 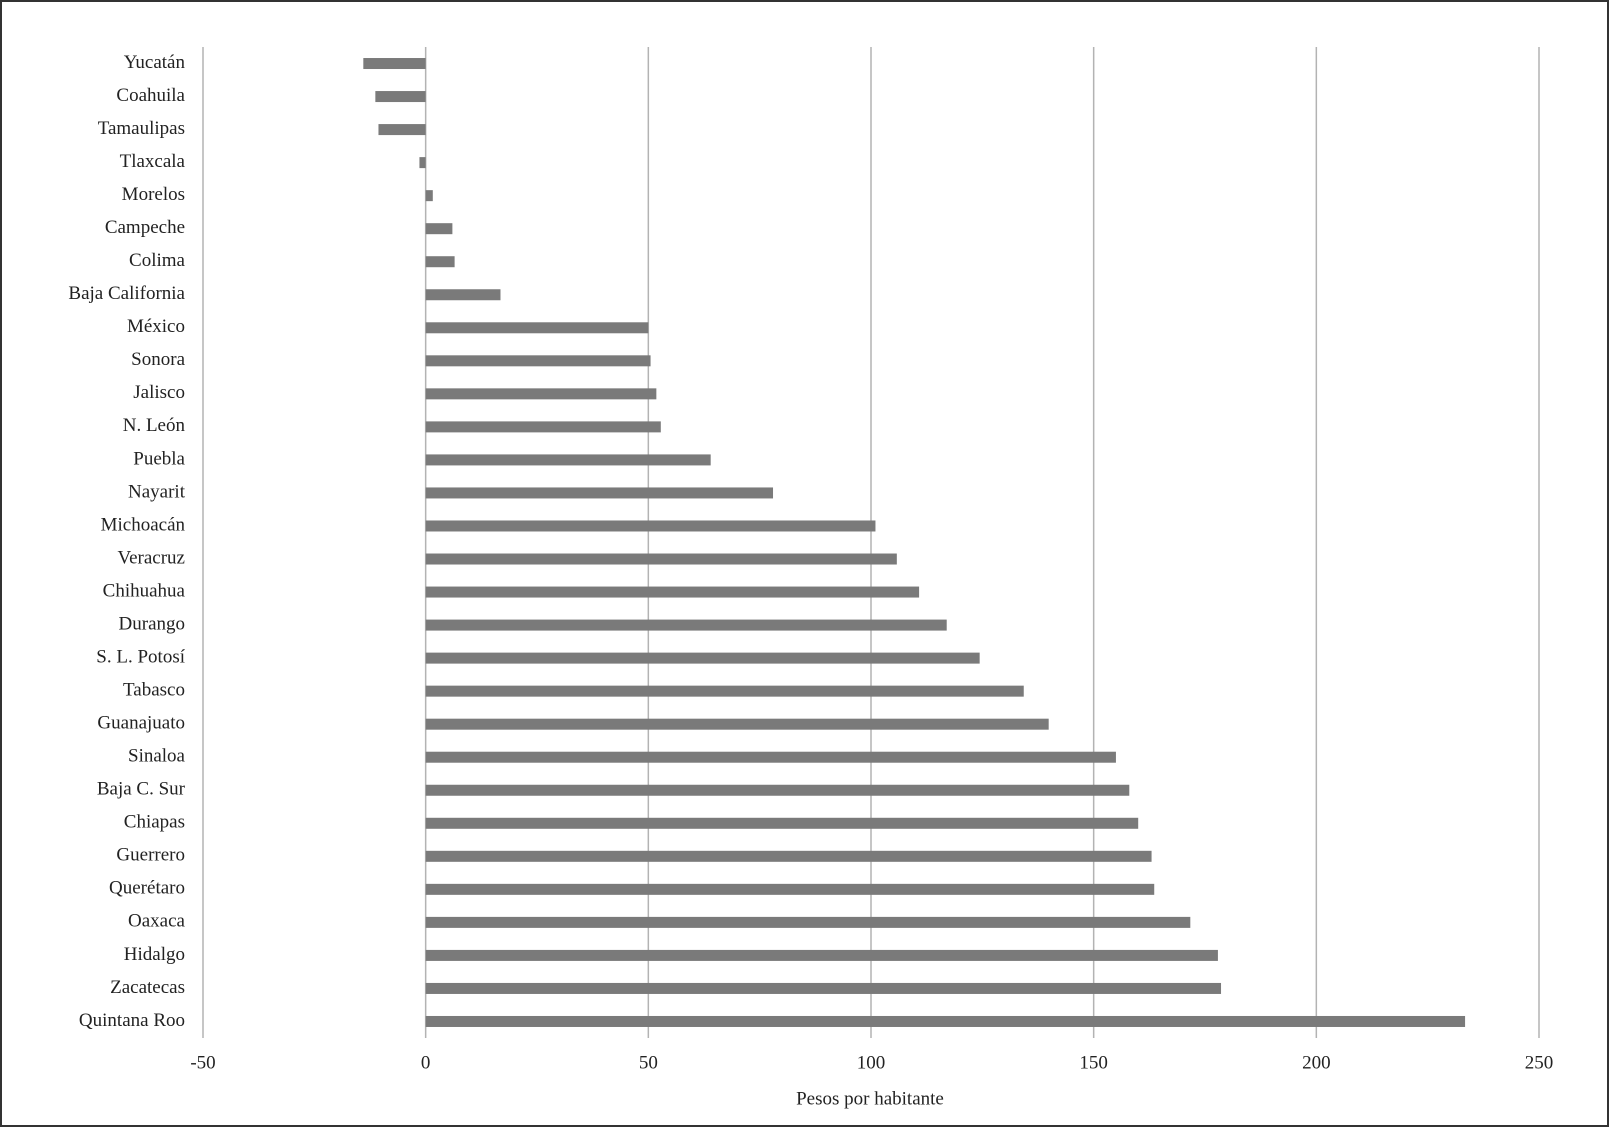 What do you see at coordinates (126, 293) in the screenshot?
I see `y-tick-label: Baja California` at bounding box center [126, 293].